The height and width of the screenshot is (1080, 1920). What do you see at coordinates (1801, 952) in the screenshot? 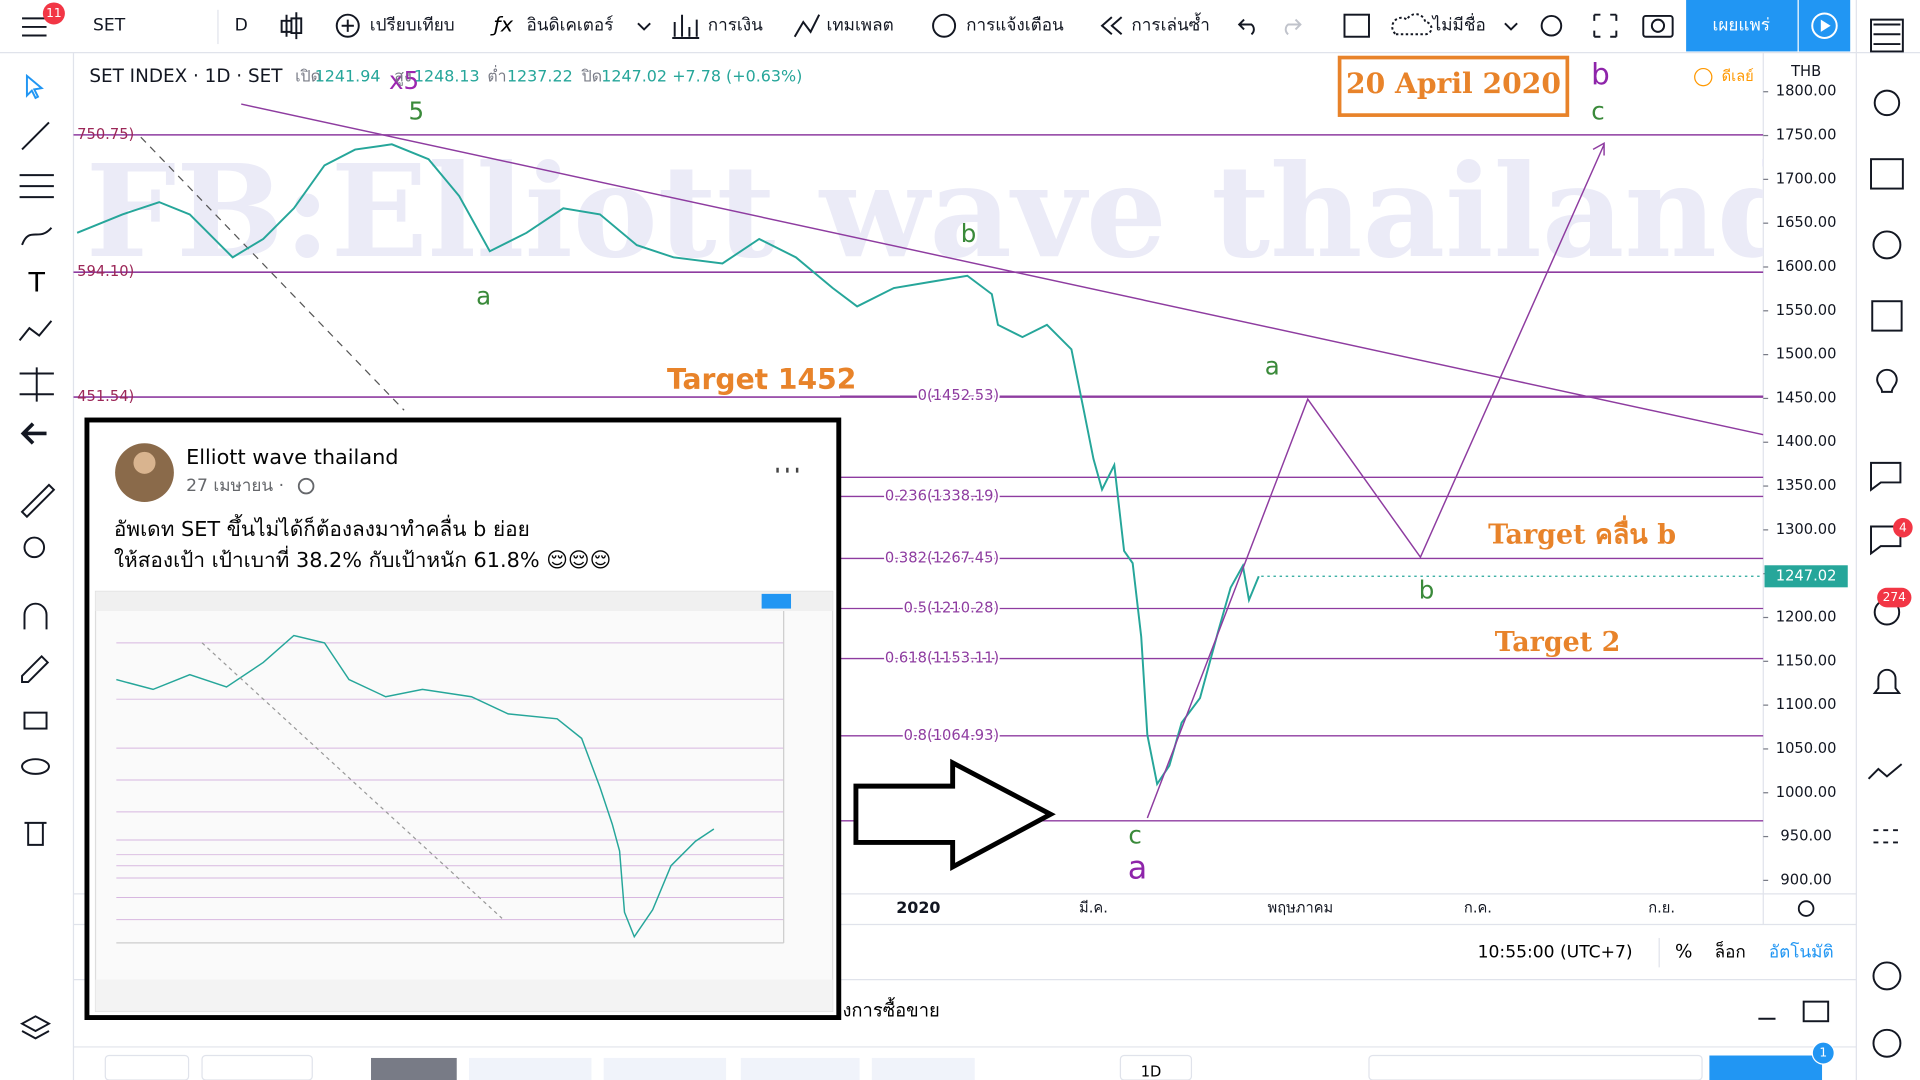
I see `auto-toggle: อัตโนมัติ` at bounding box center [1801, 952].